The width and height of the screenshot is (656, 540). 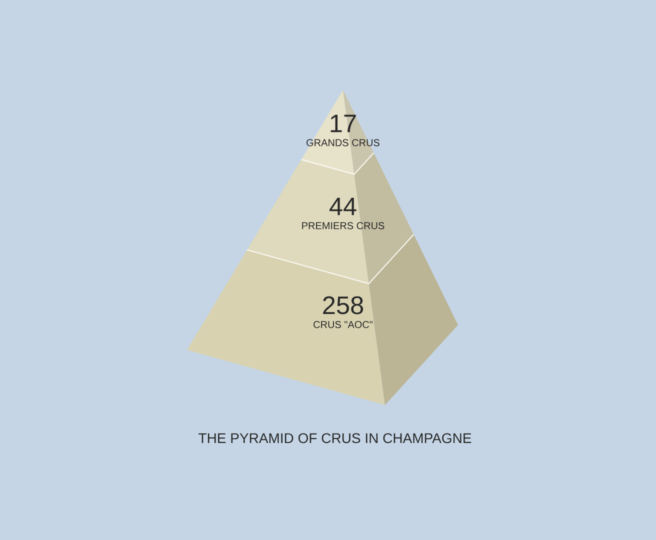 I want to click on data-label: 258, so click(x=343, y=305).